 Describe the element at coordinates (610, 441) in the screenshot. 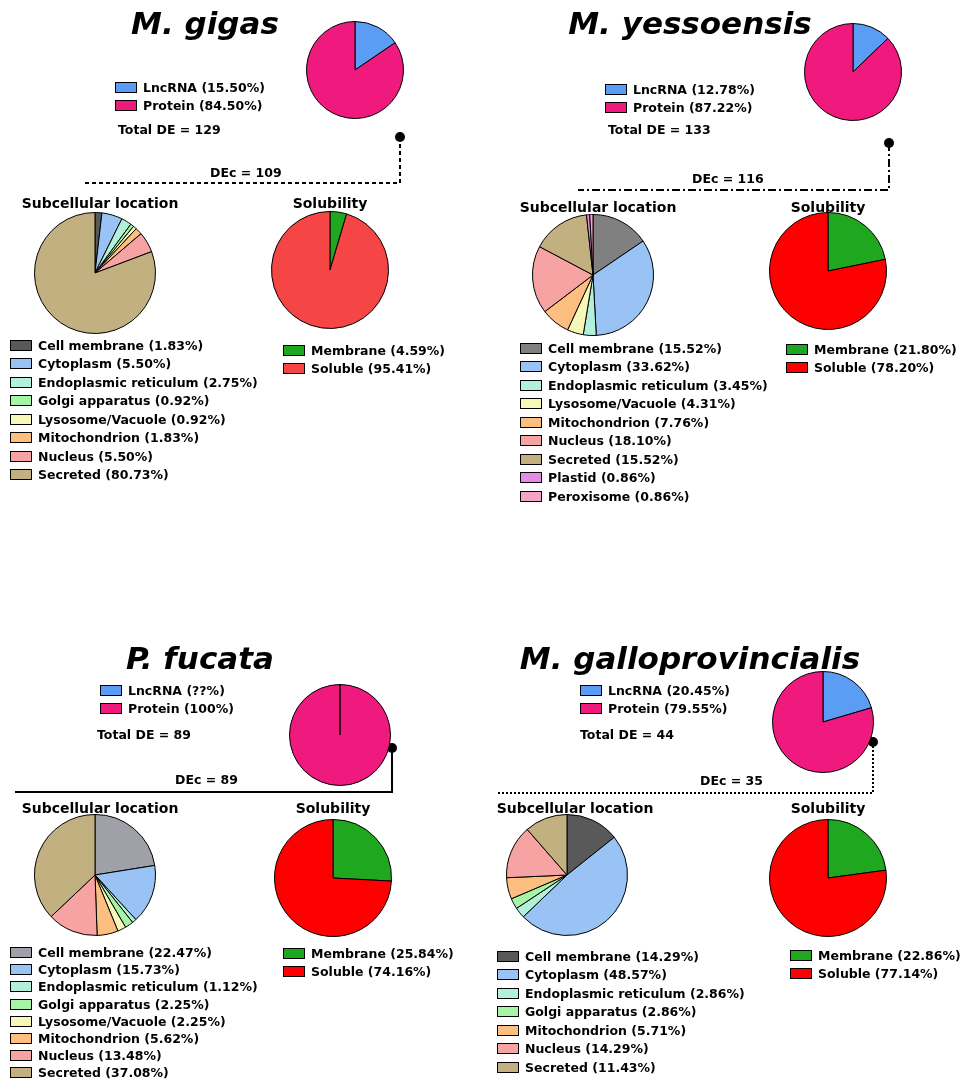

I see `legend-label: Nucleus (18.10%)` at that location.